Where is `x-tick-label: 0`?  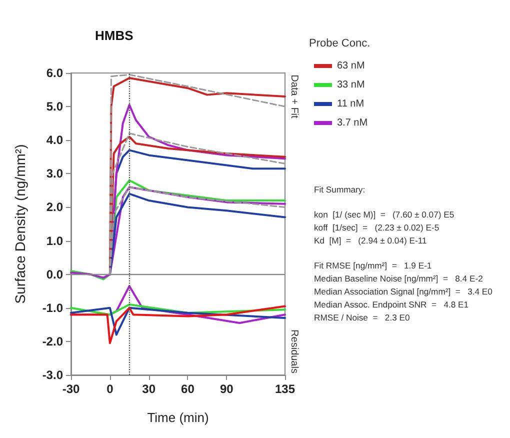
x-tick-label: 0 is located at coordinates (110, 389).